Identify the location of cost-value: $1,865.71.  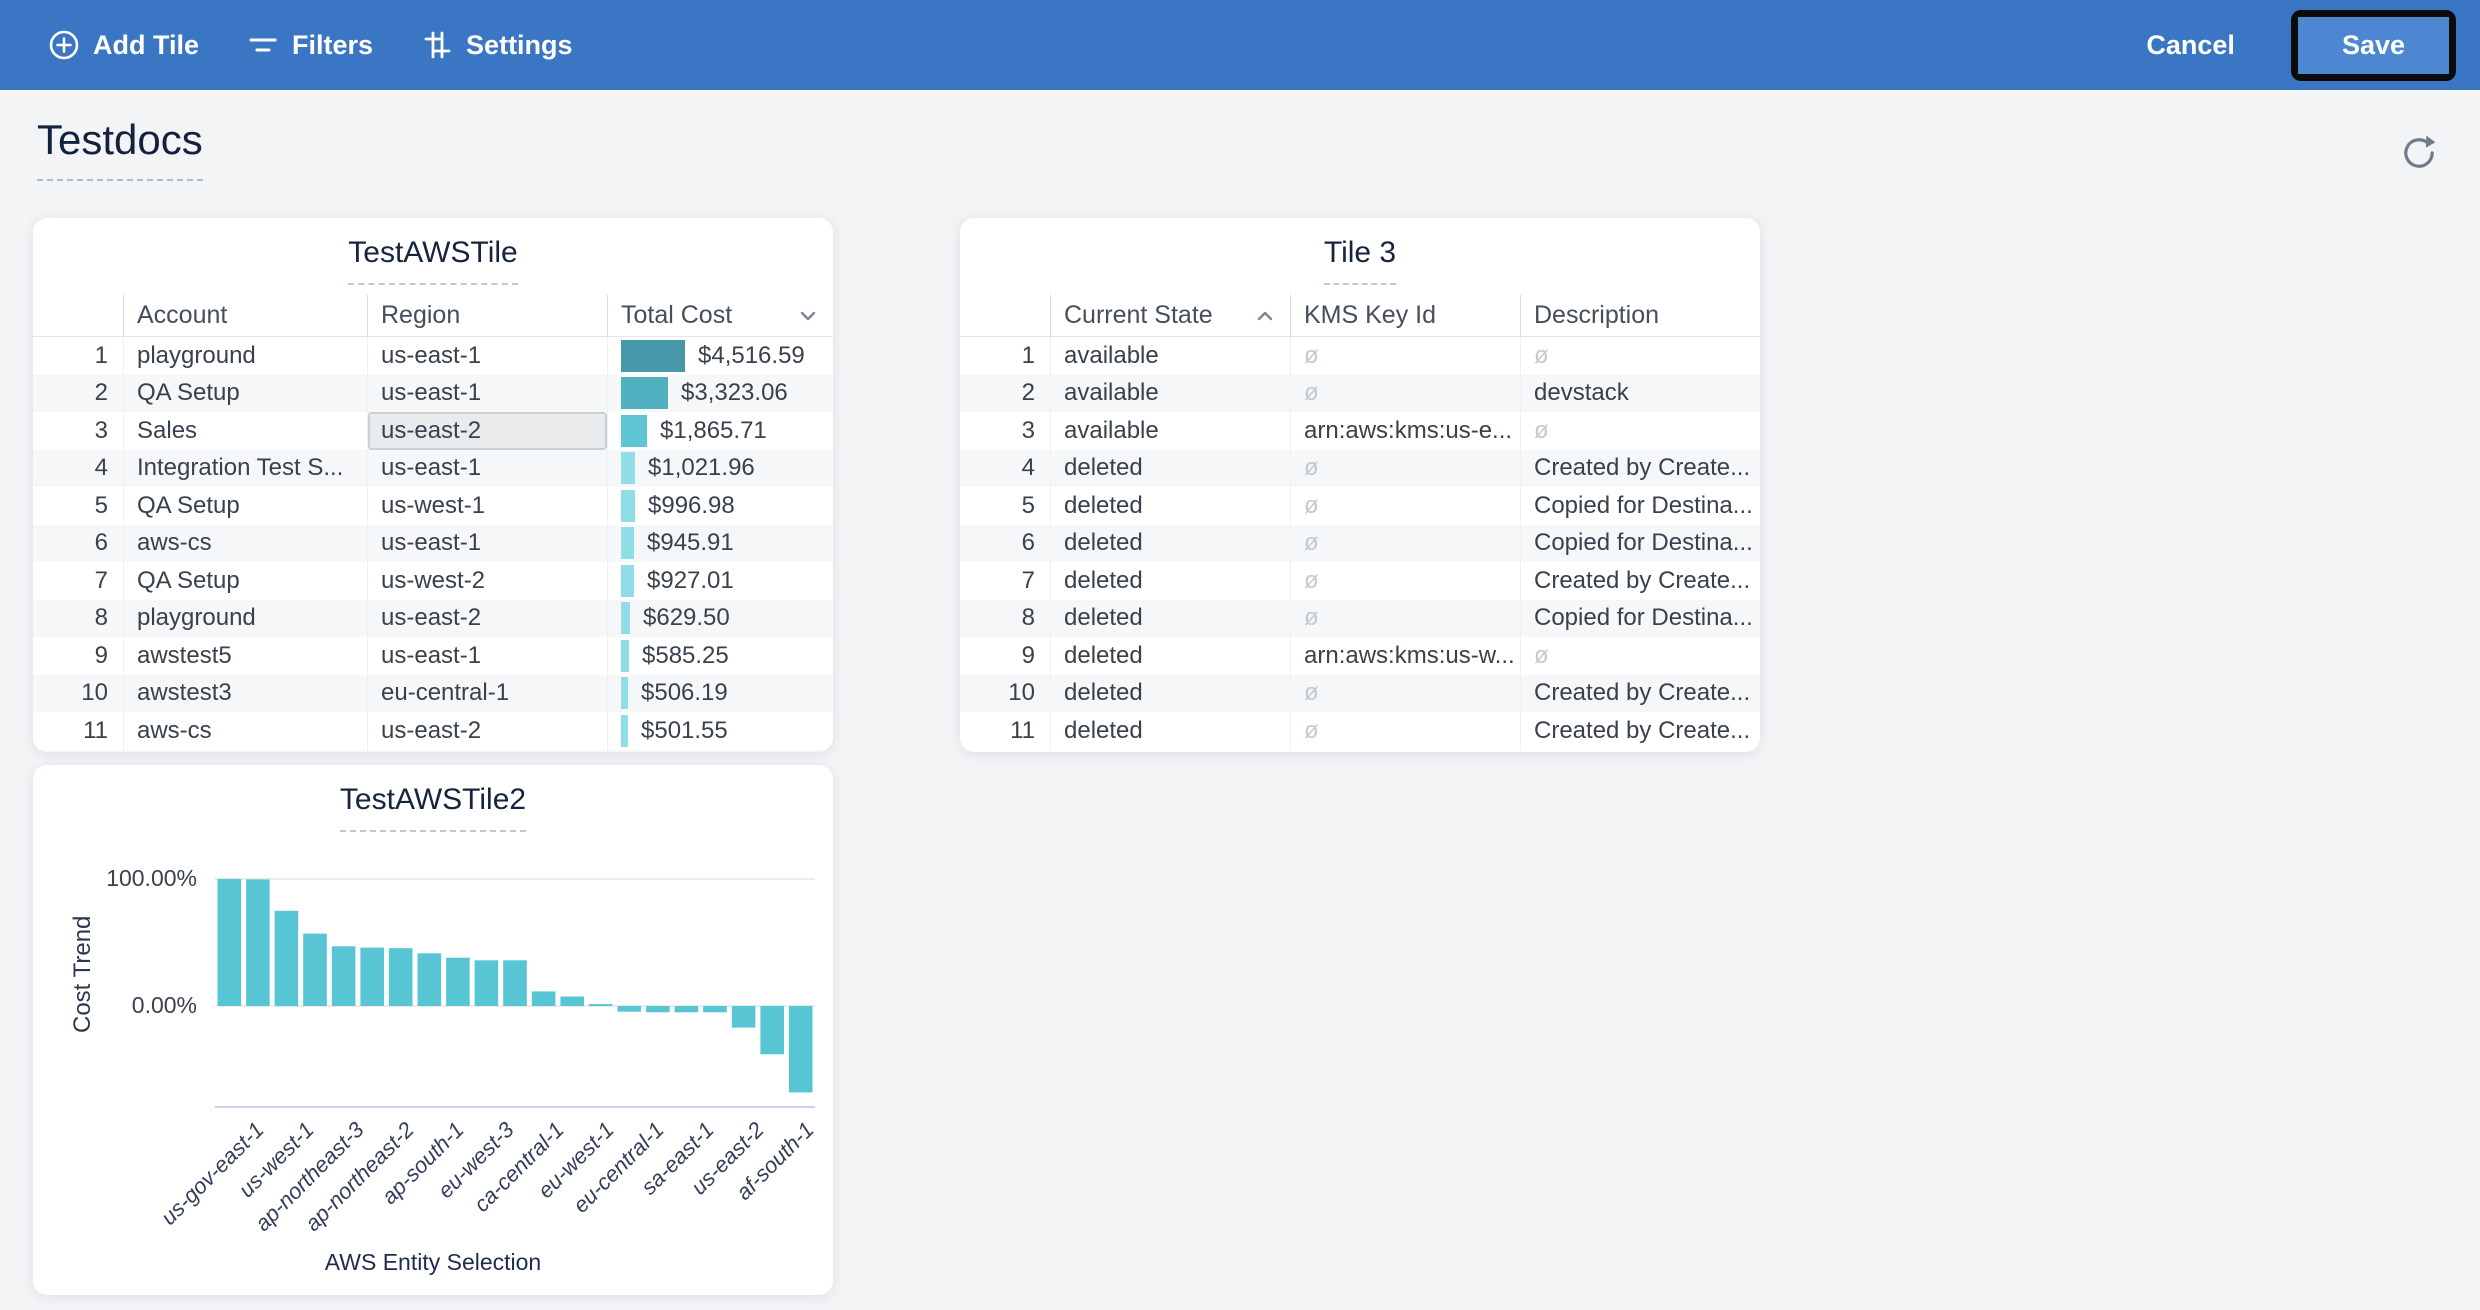
(713, 430).